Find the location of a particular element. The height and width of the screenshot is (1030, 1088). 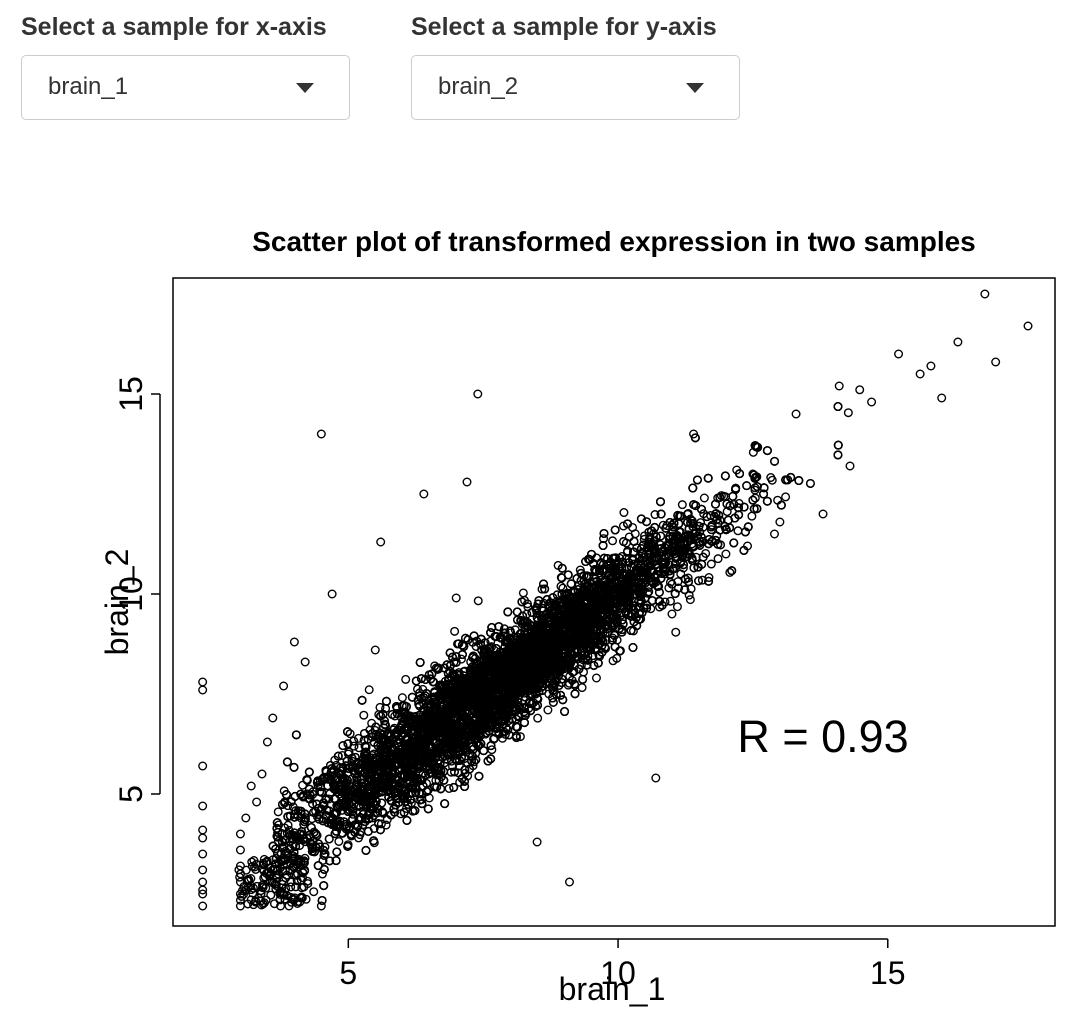

x-sample-value: brain_1 is located at coordinates (88, 86).